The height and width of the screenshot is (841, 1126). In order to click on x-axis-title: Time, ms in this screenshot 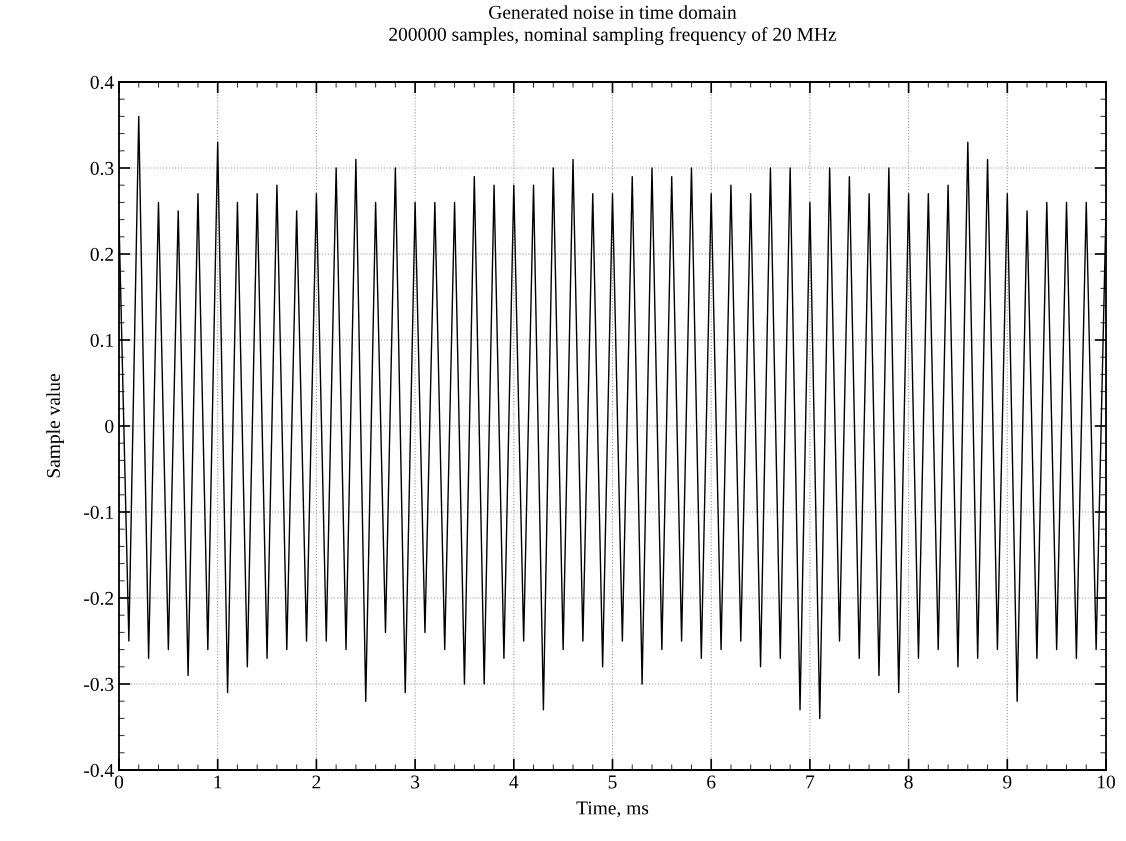, I will do `click(612, 809)`.